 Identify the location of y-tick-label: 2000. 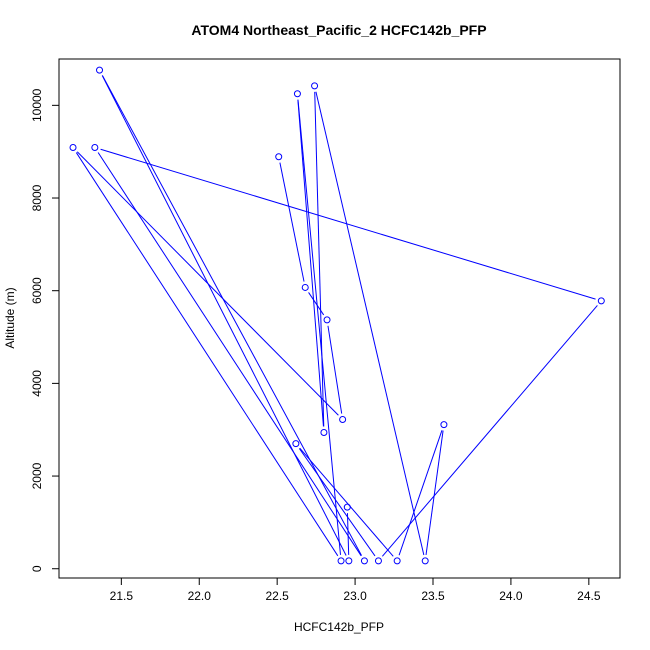
(37, 475).